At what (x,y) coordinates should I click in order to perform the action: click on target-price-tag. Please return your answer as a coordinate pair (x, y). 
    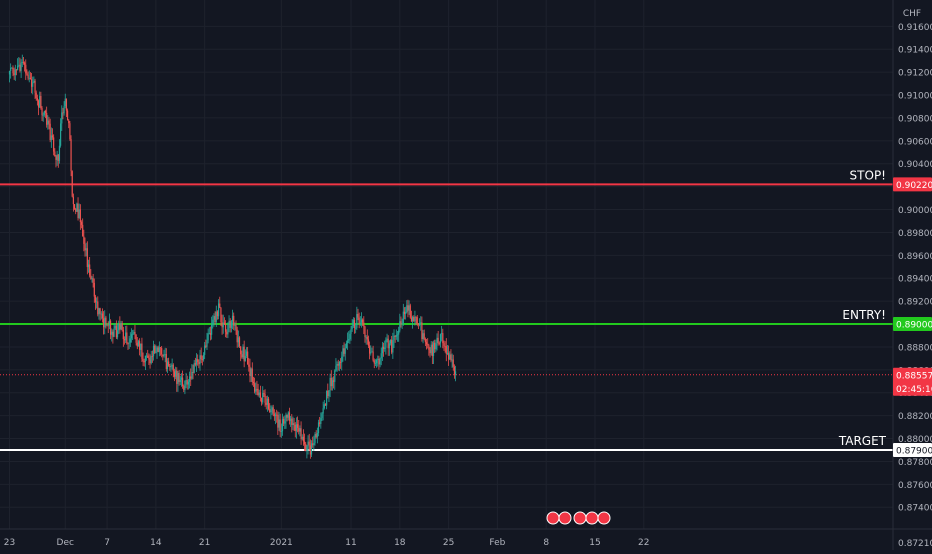
    Looking at the image, I should click on (912, 449).